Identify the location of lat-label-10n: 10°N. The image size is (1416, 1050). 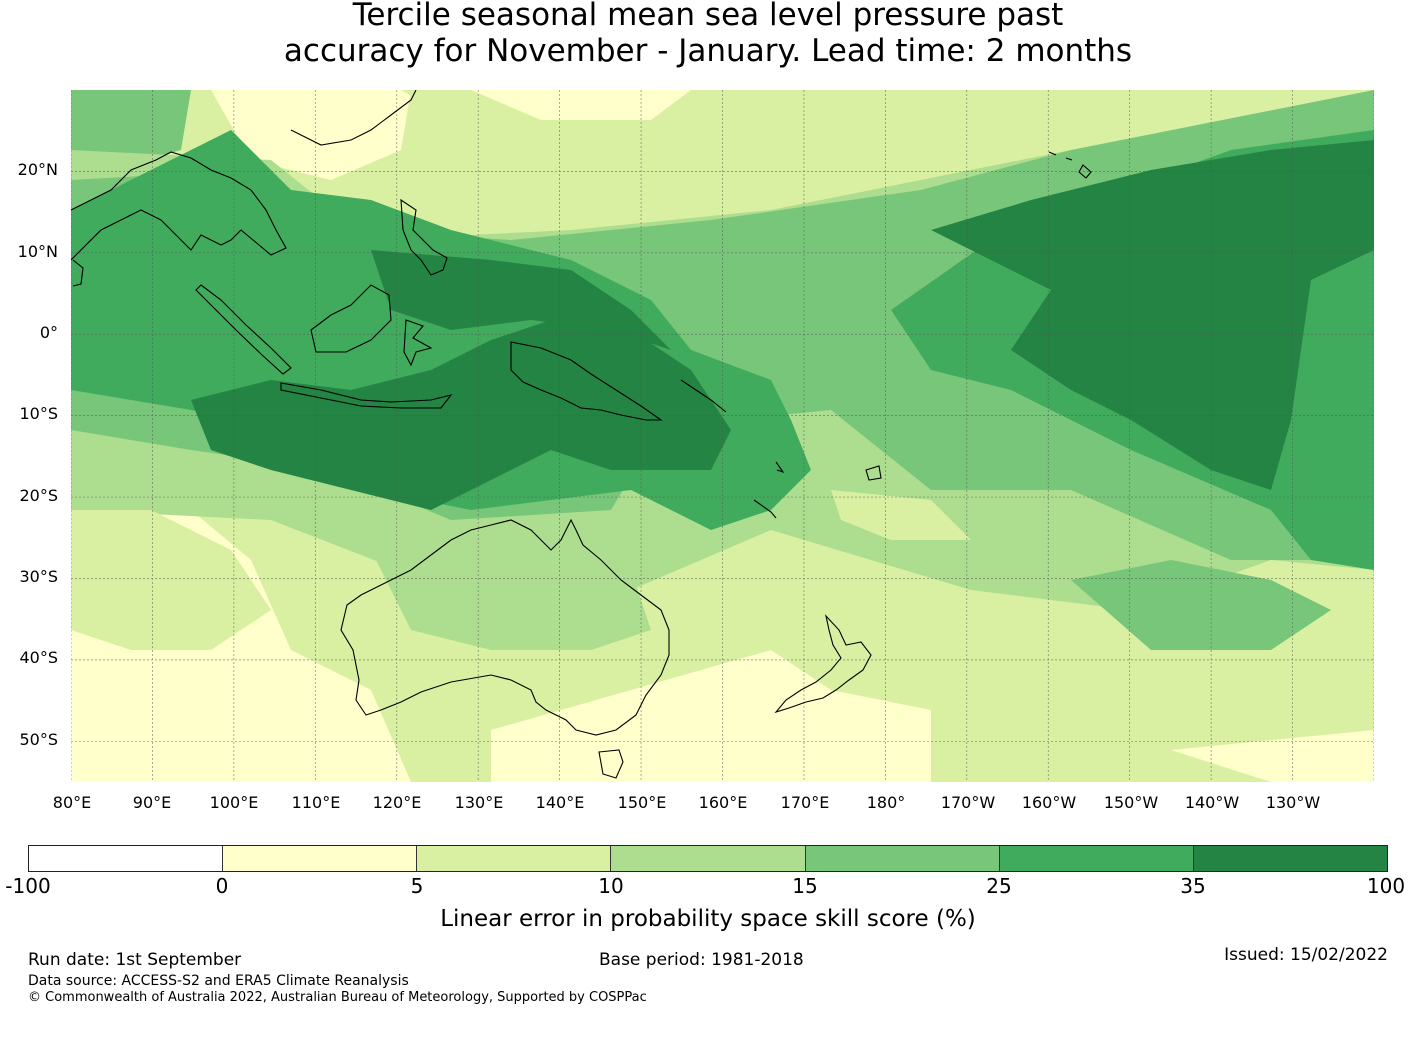
(37, 251).